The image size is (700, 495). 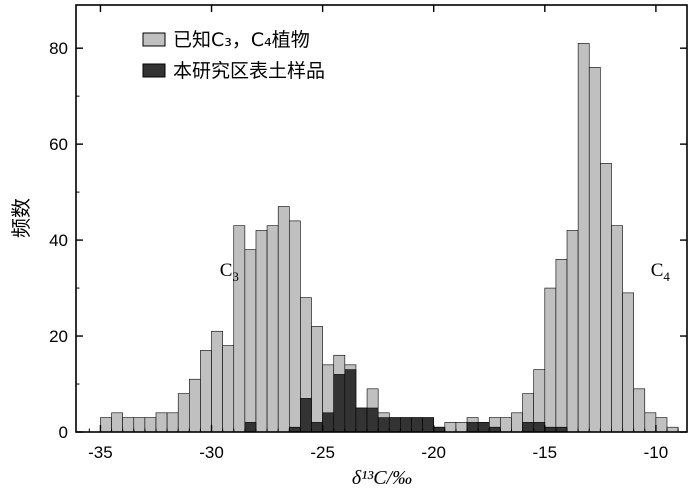 I want to click on y-tick-label: 20, so click(x=58, y=336).